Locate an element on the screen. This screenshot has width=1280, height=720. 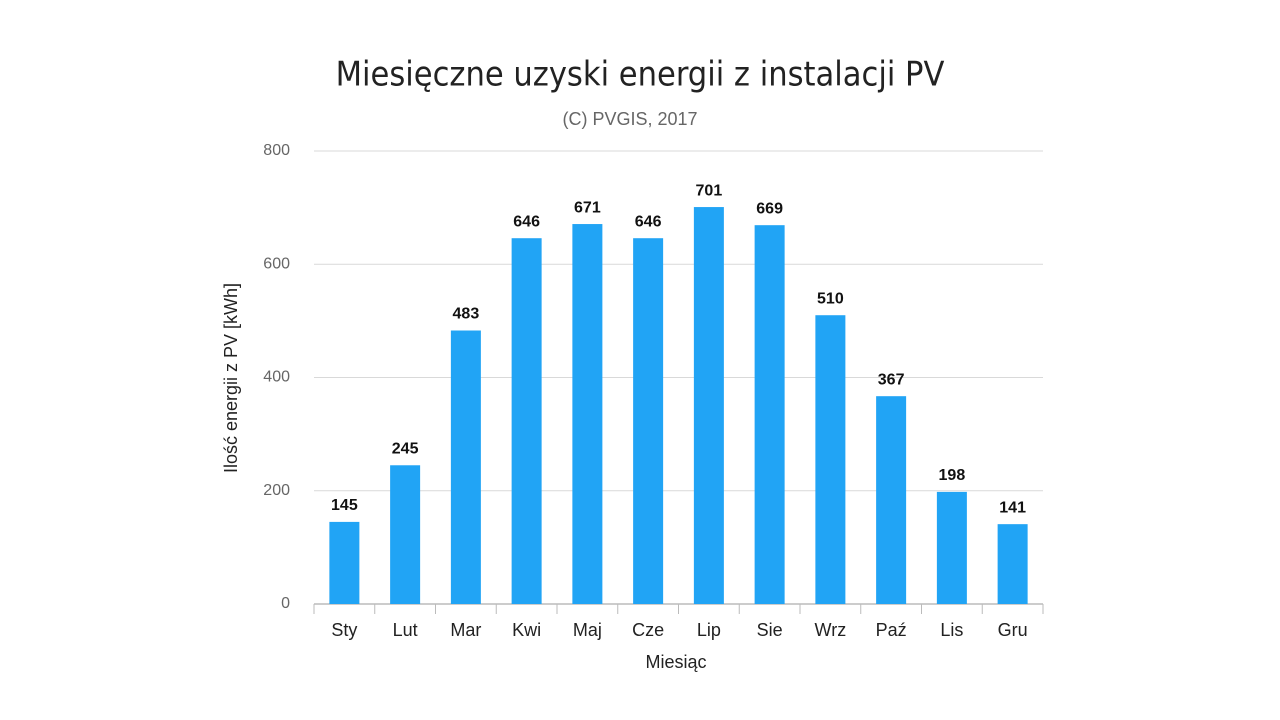
value-label: 701 is located at coordinates (709, 190).